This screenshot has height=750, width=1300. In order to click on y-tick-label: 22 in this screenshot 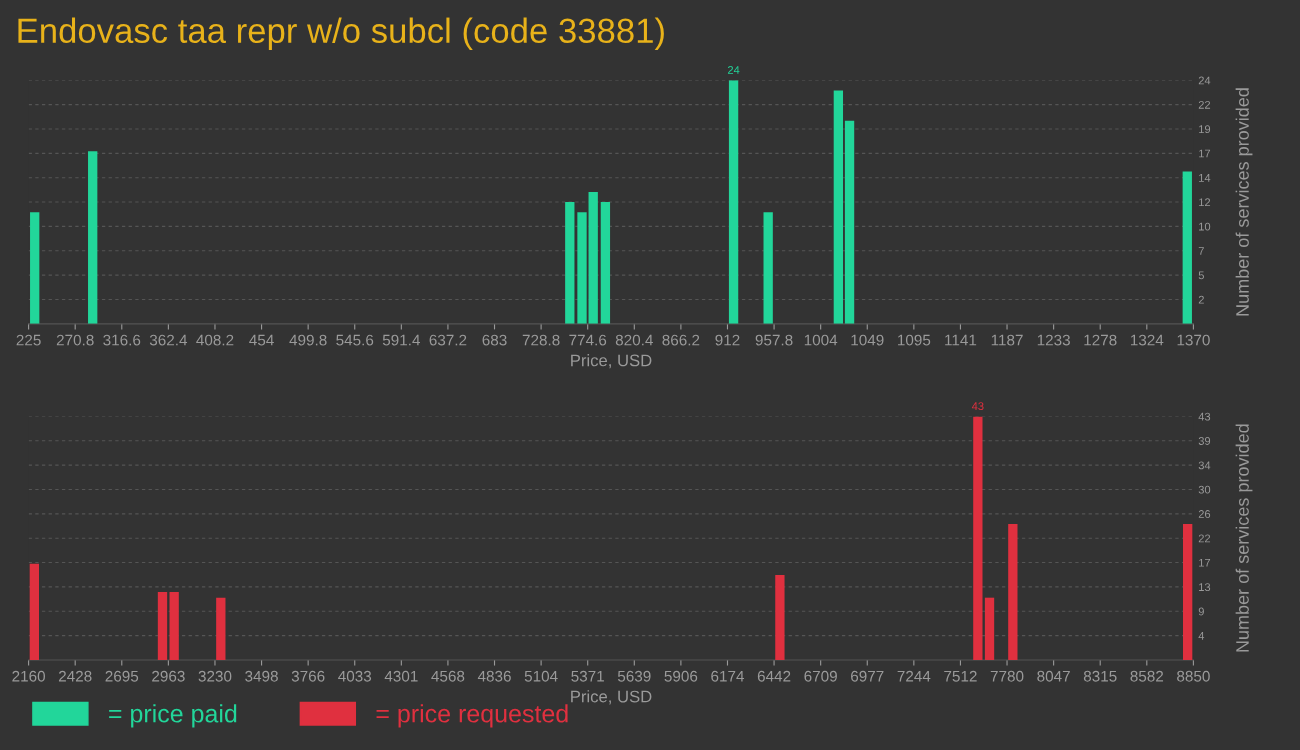, I will do `click(1204, 538)`.